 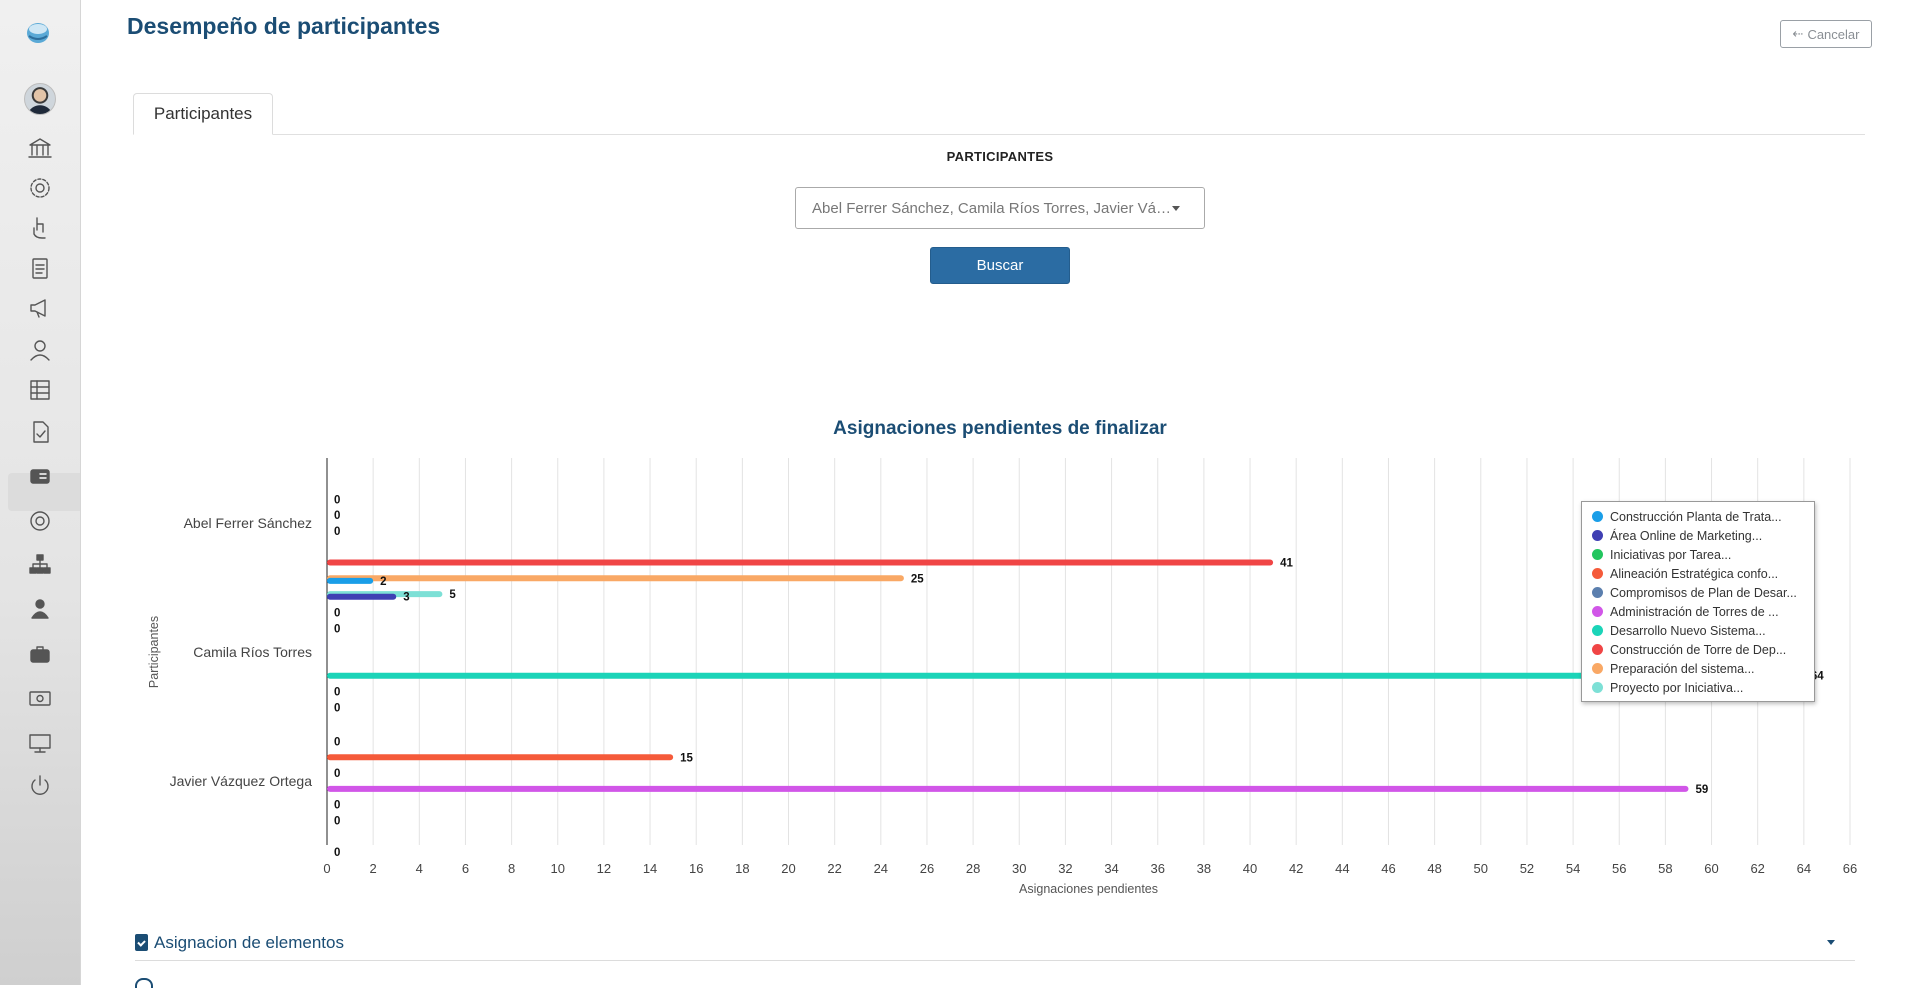 What do you see at coordinates (40, 521) in the screenshot?
I see `target-icon` at bounding box center [40, 521].